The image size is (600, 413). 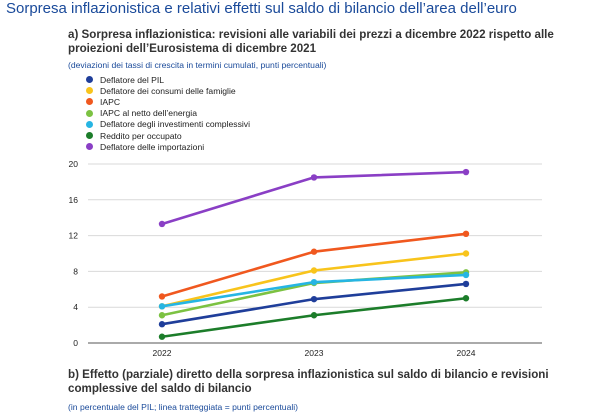 I want to click on legend-label: Deflatore degli investimenti complessivi, so click(x=175, y=124).